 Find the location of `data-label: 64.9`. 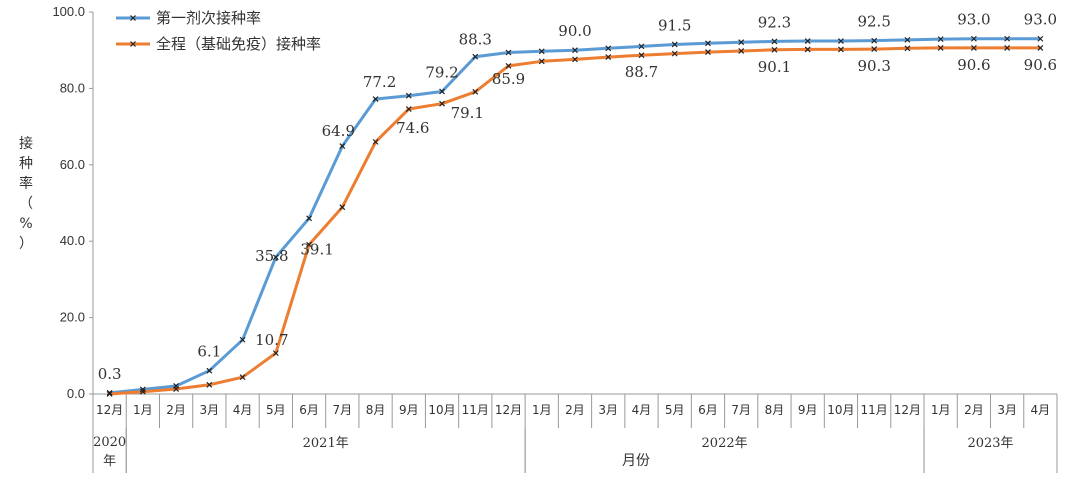

data-label: 64.9 is located at coordinates (338, 131).